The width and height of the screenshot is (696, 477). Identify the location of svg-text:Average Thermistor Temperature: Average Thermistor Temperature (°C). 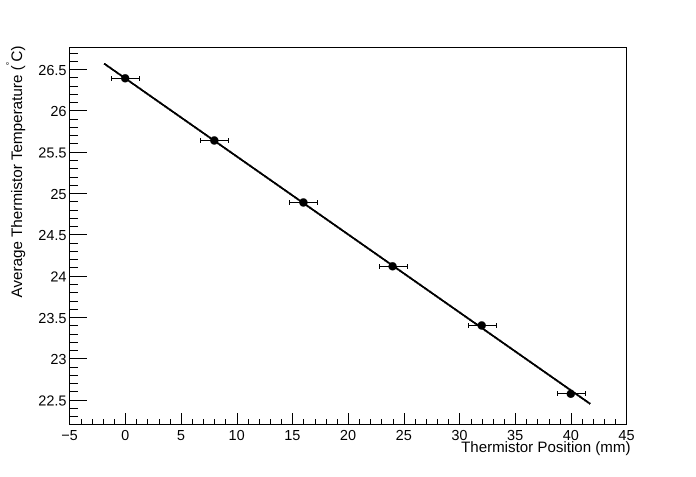
(16, 172).